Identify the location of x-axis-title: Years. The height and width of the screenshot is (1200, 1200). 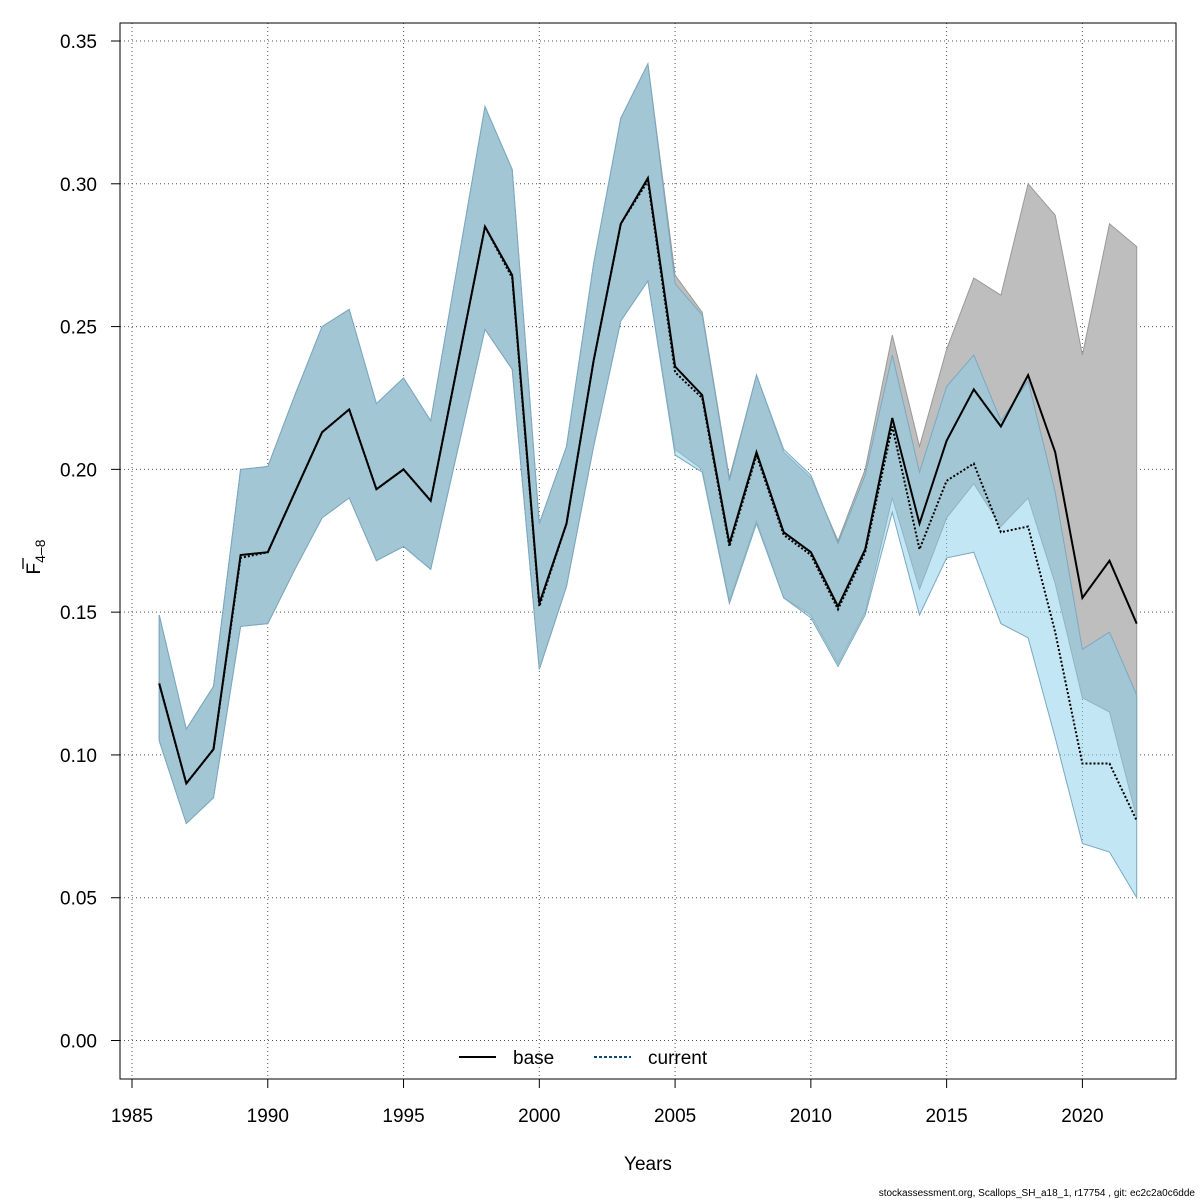
(648, 1164).